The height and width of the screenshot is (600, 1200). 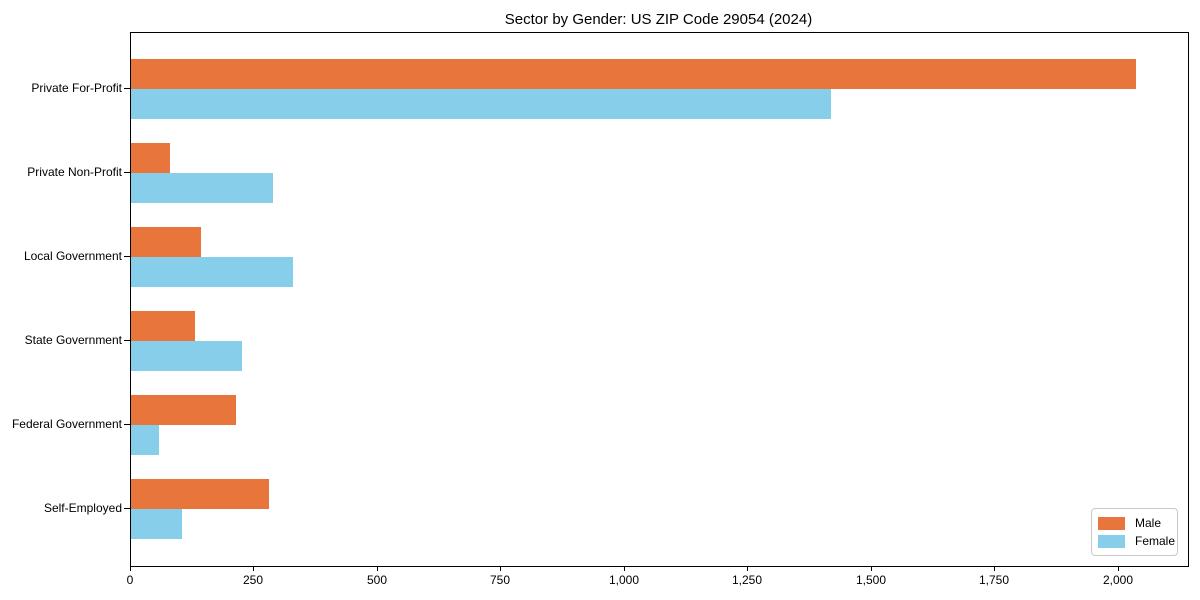 I want to click on bar-female-private-non-profit, so click(x=202, y=188).